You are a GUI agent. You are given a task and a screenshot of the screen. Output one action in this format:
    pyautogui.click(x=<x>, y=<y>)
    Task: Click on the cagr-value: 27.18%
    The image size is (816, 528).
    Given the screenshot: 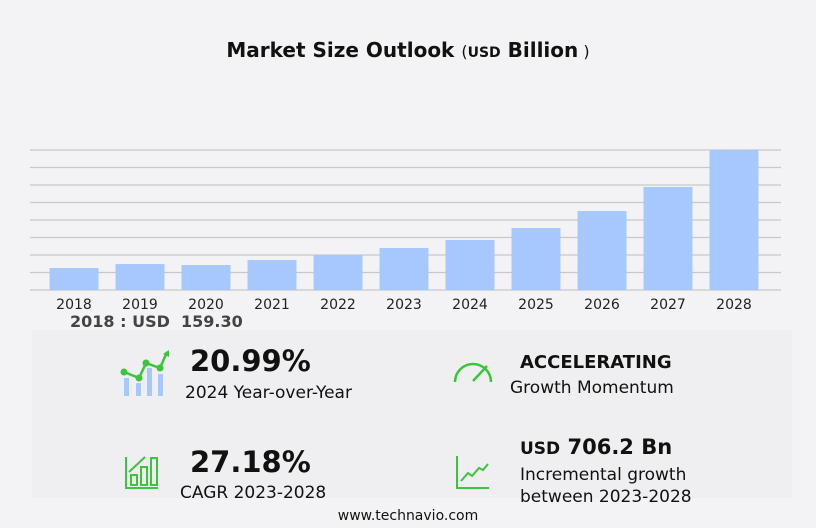 What is the action you would take?
    pyautogui.click(x=250, y=462)
    